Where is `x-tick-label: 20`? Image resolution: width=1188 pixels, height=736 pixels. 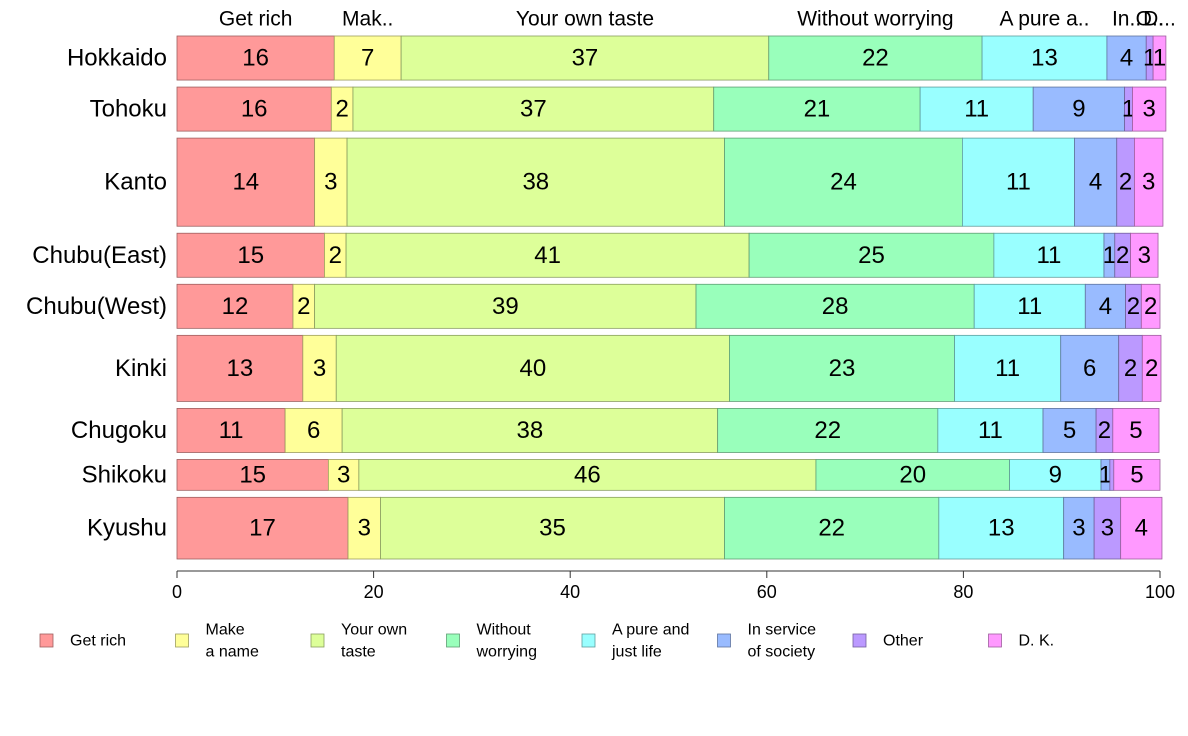 x-tick-label: 20 is located at coordinates (374, 592).